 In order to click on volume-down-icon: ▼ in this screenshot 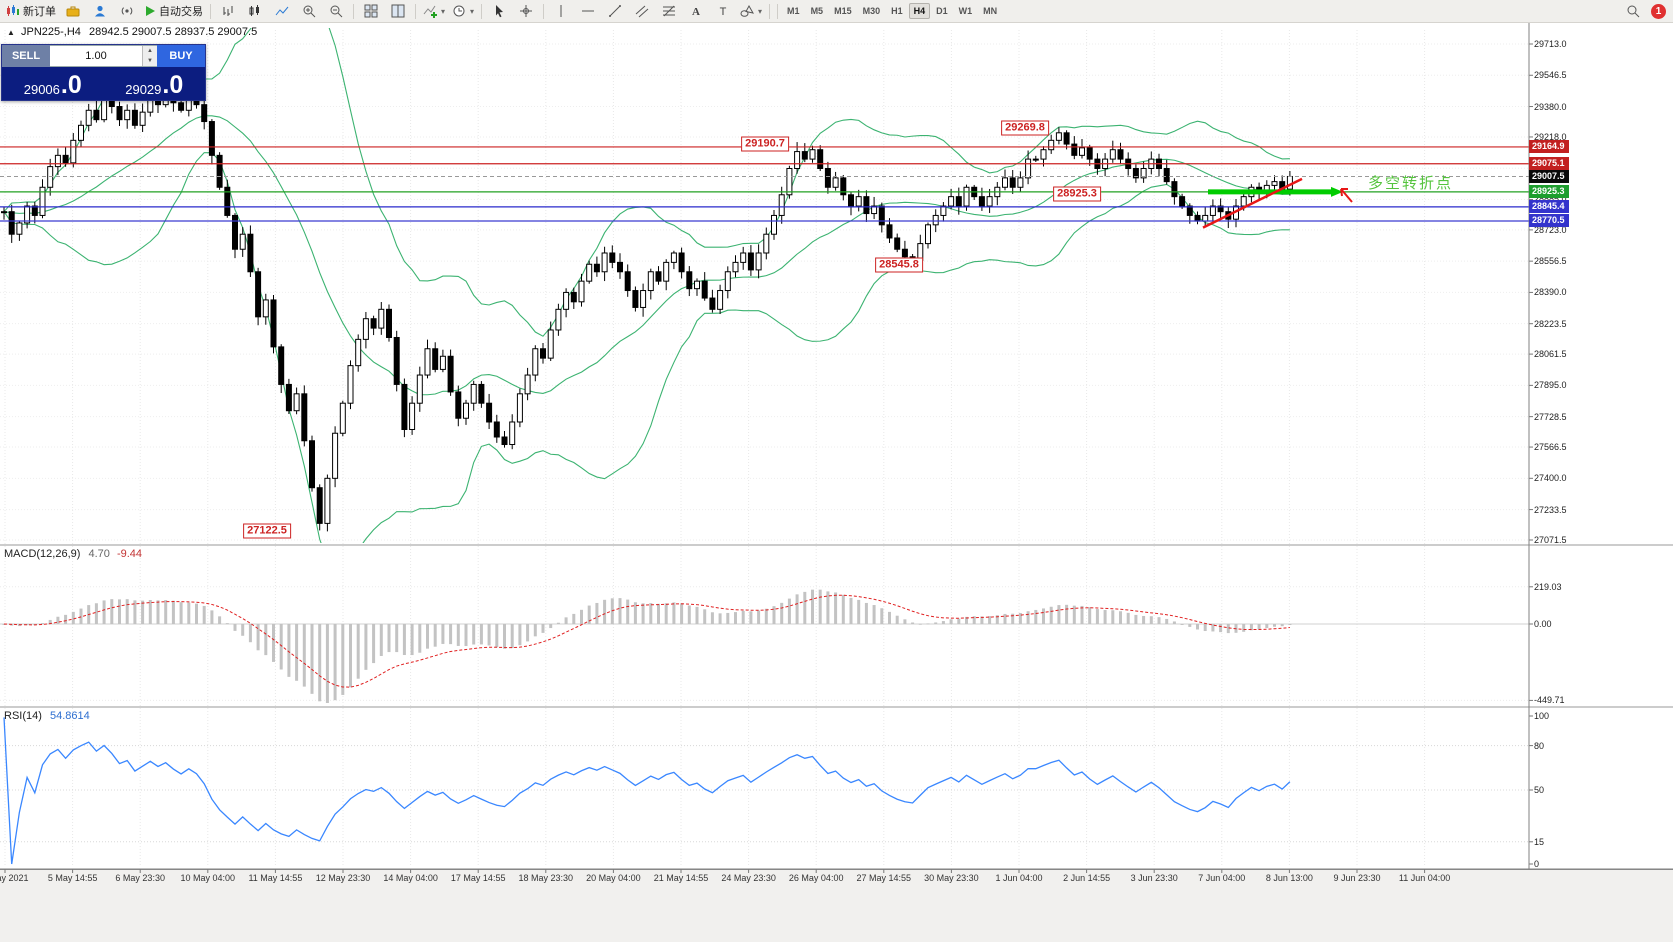, I will do `click(150, 61)`.